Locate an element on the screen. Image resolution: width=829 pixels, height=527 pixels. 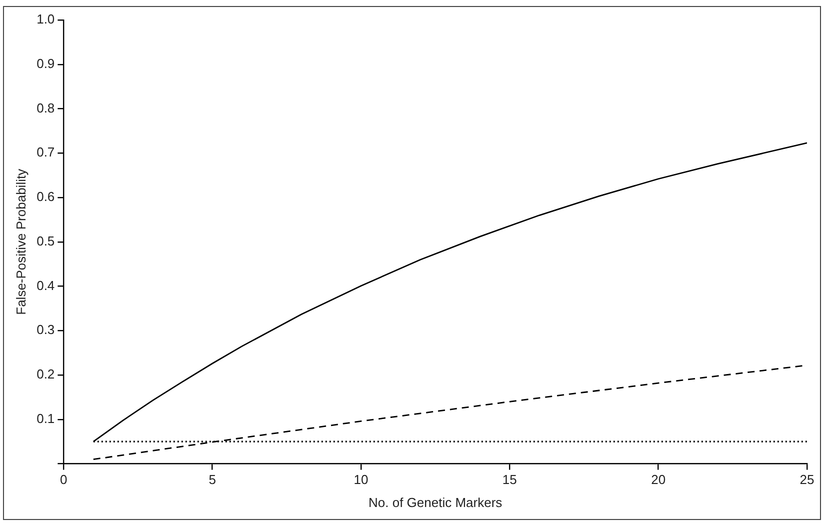
y-tick-label: 0.8 is located at coordinates (45, 108).